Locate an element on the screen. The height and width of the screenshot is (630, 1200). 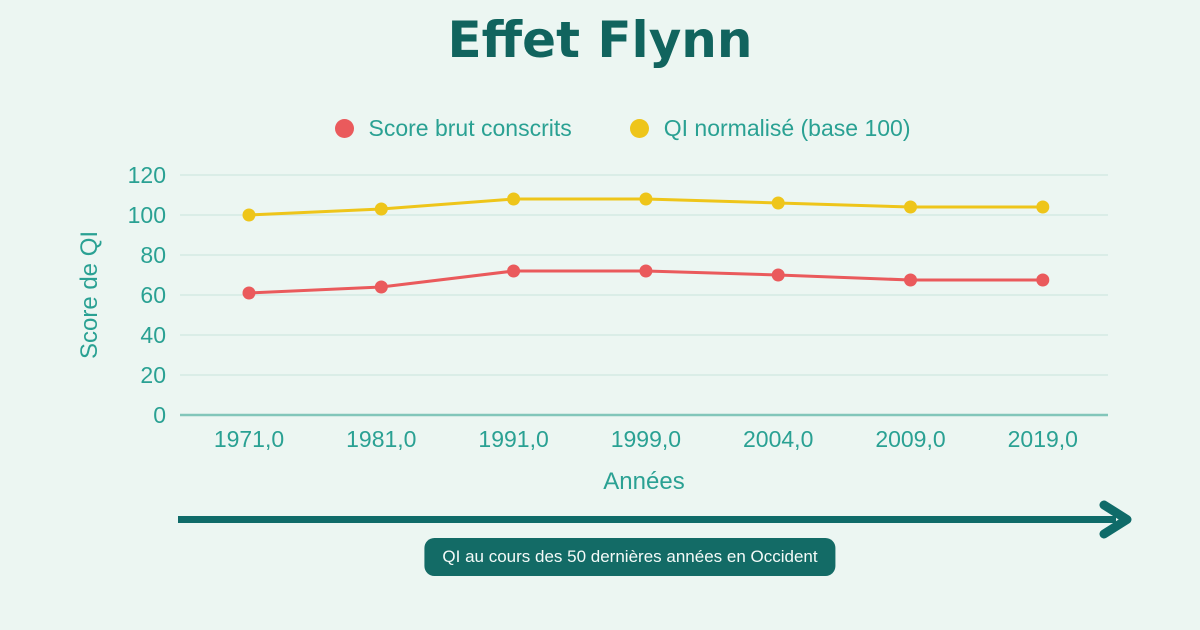
svg-text: 40 is located at coordinates (153, 335).